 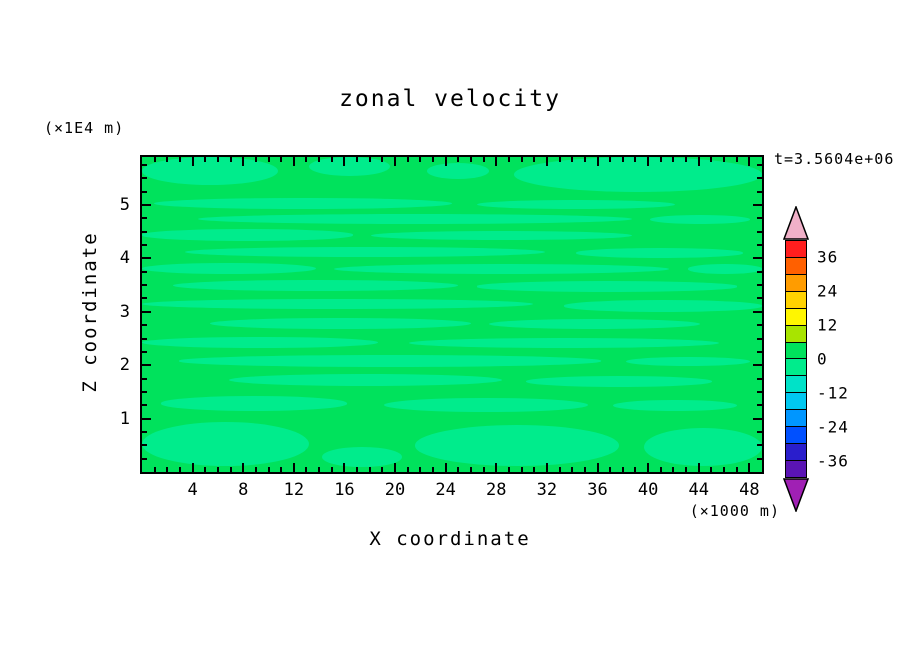 I want to click on colorbar-tick-label: 12, so click(x=828, y=325).